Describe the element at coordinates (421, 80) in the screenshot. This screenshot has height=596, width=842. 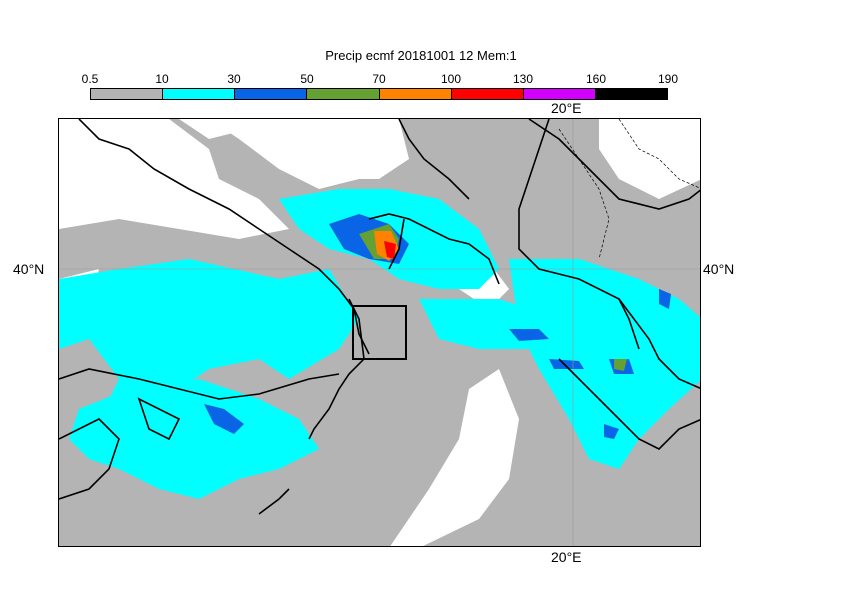
I see `colorbar-tick-labels: 0.5 10 30 50 70 100 130 160 190` at that location.